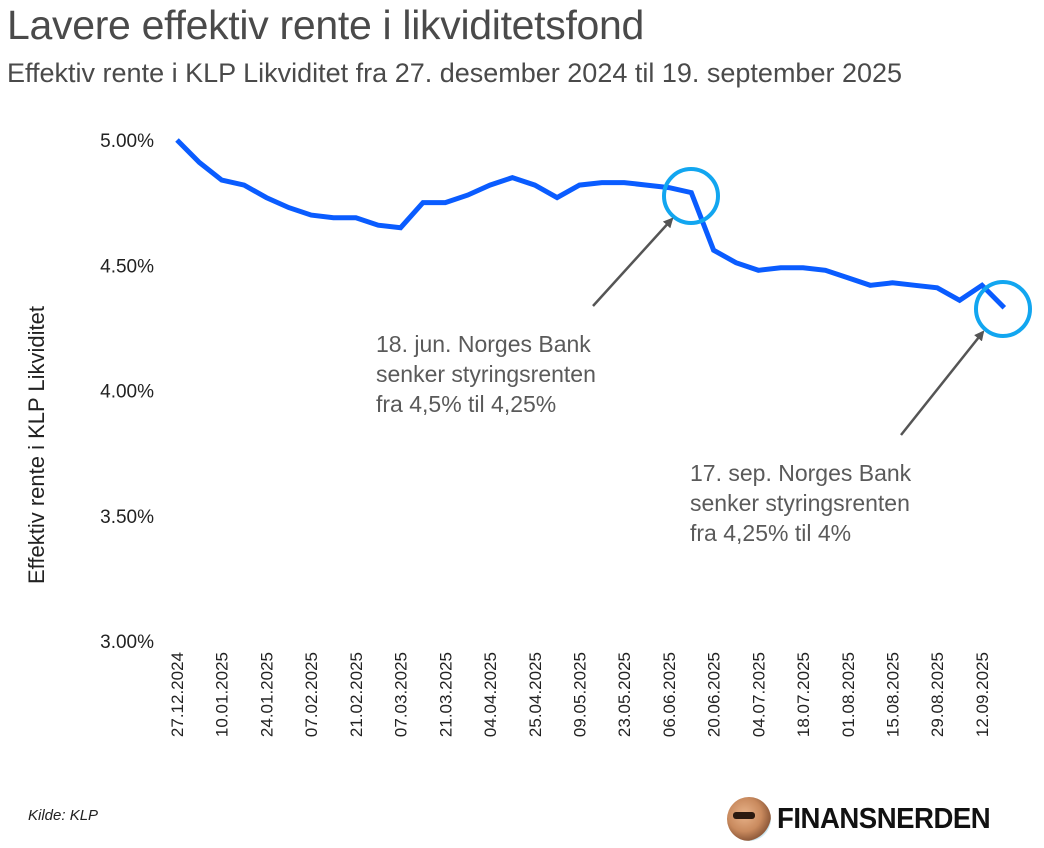  What do you see at coordinates (758, 694) in the screenshot?
I see `x-tick-label: 04.07.2025` at bounding box center [758, 694].